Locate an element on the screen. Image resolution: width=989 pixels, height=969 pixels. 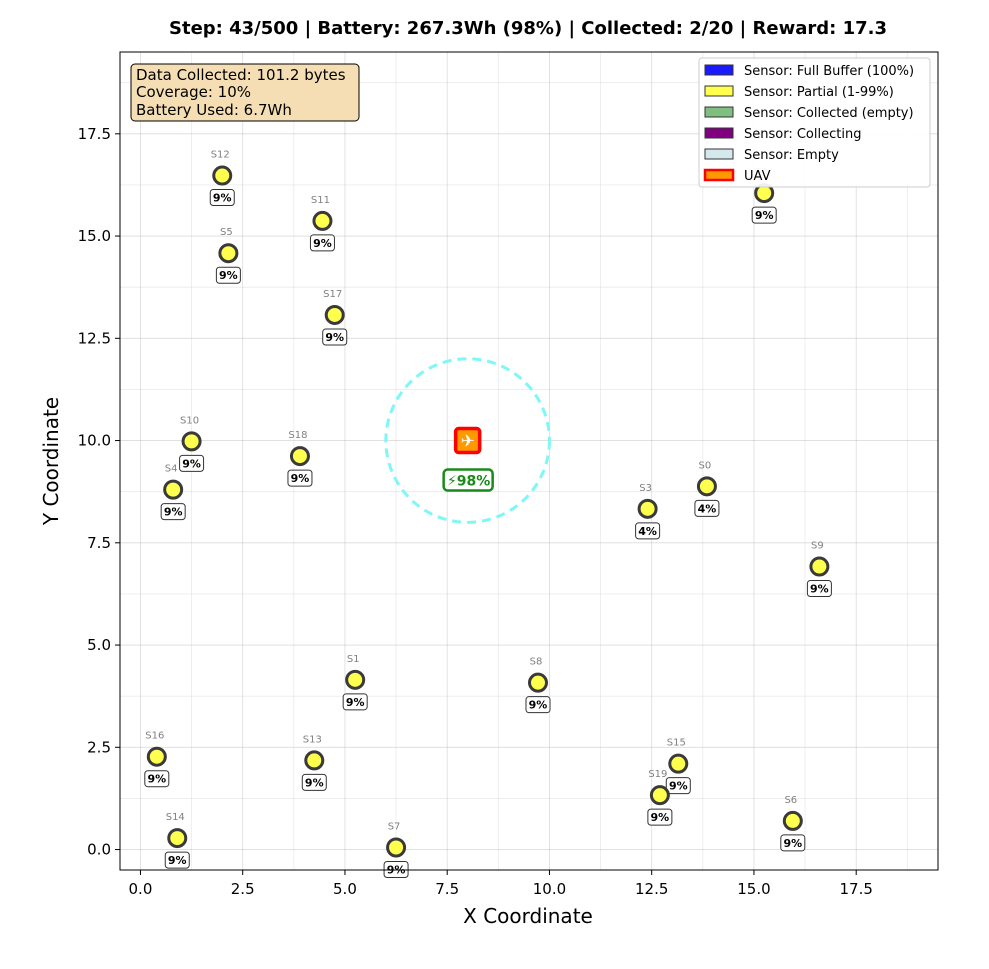
y-tick-label: 5.0 is located at coordinates (99, 645).